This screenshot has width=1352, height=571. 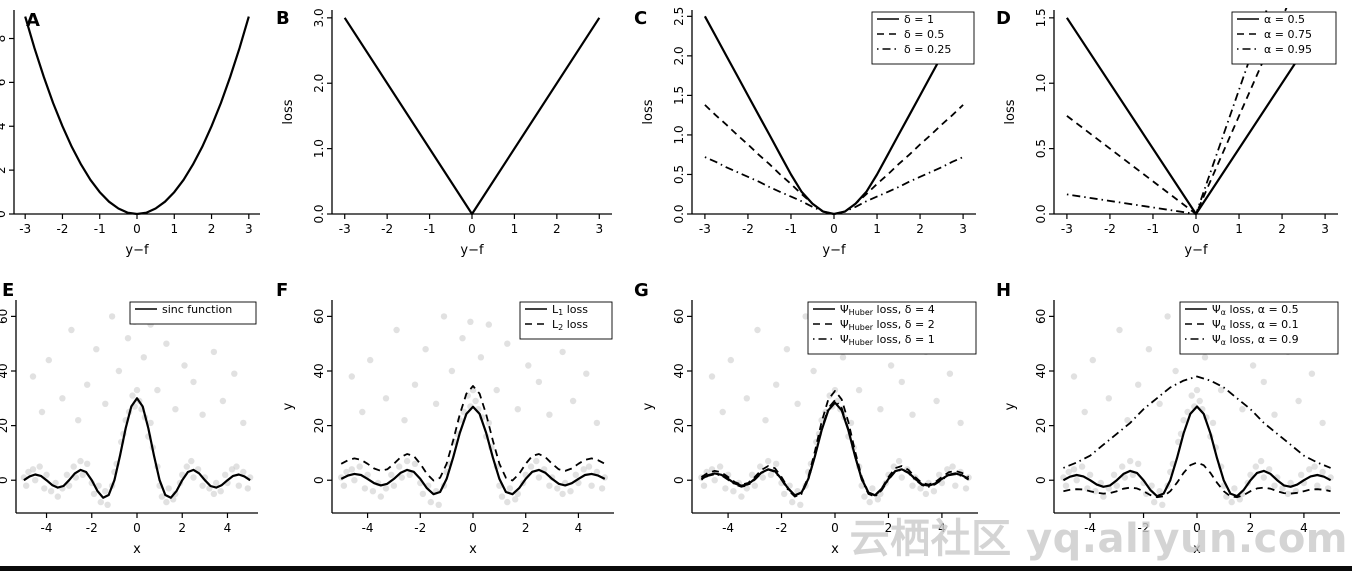 What do you see at coordinates (676, 568) in the screenshot?
I see `bottom-bar` at bounding box center [676, 568].